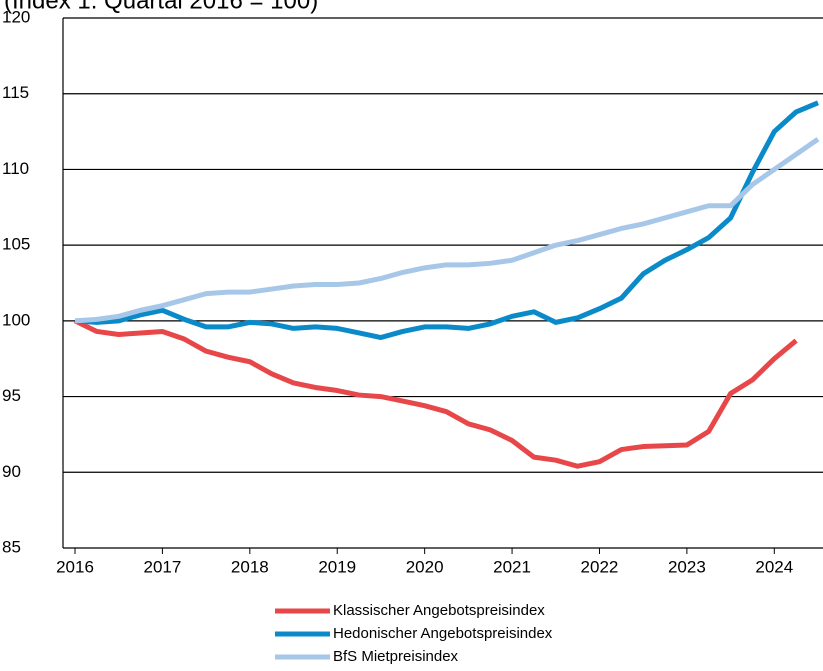 Image resolution: width=823 pixels, height=671 pixels. What do you see at coordinates (11, 471) in the screenshot?
I see `y-tick-label: 90` at bounding box center [11, 471].